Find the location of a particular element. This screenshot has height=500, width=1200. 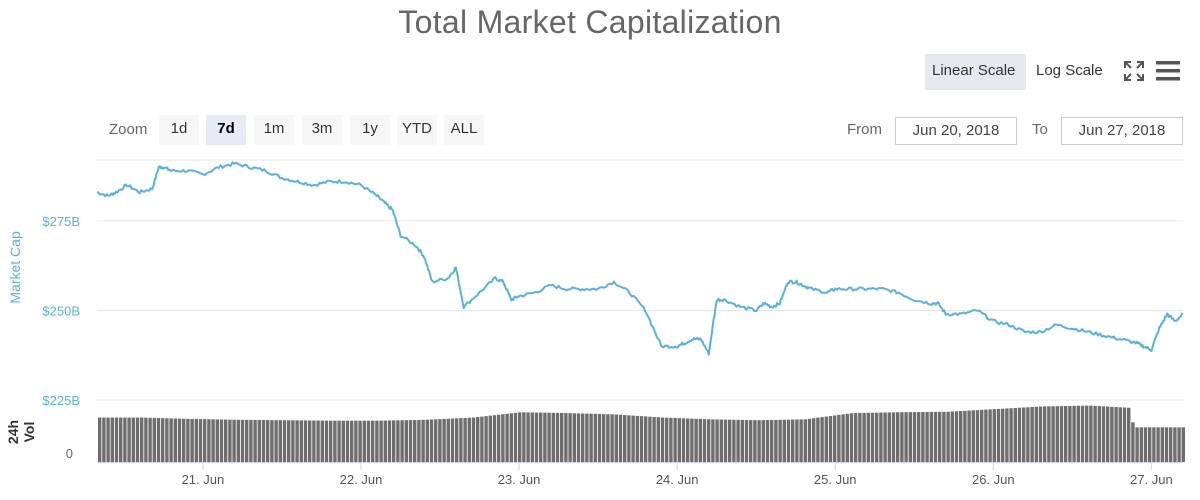

zoom-1m-button: 1m is located at coordinates (274, 130).